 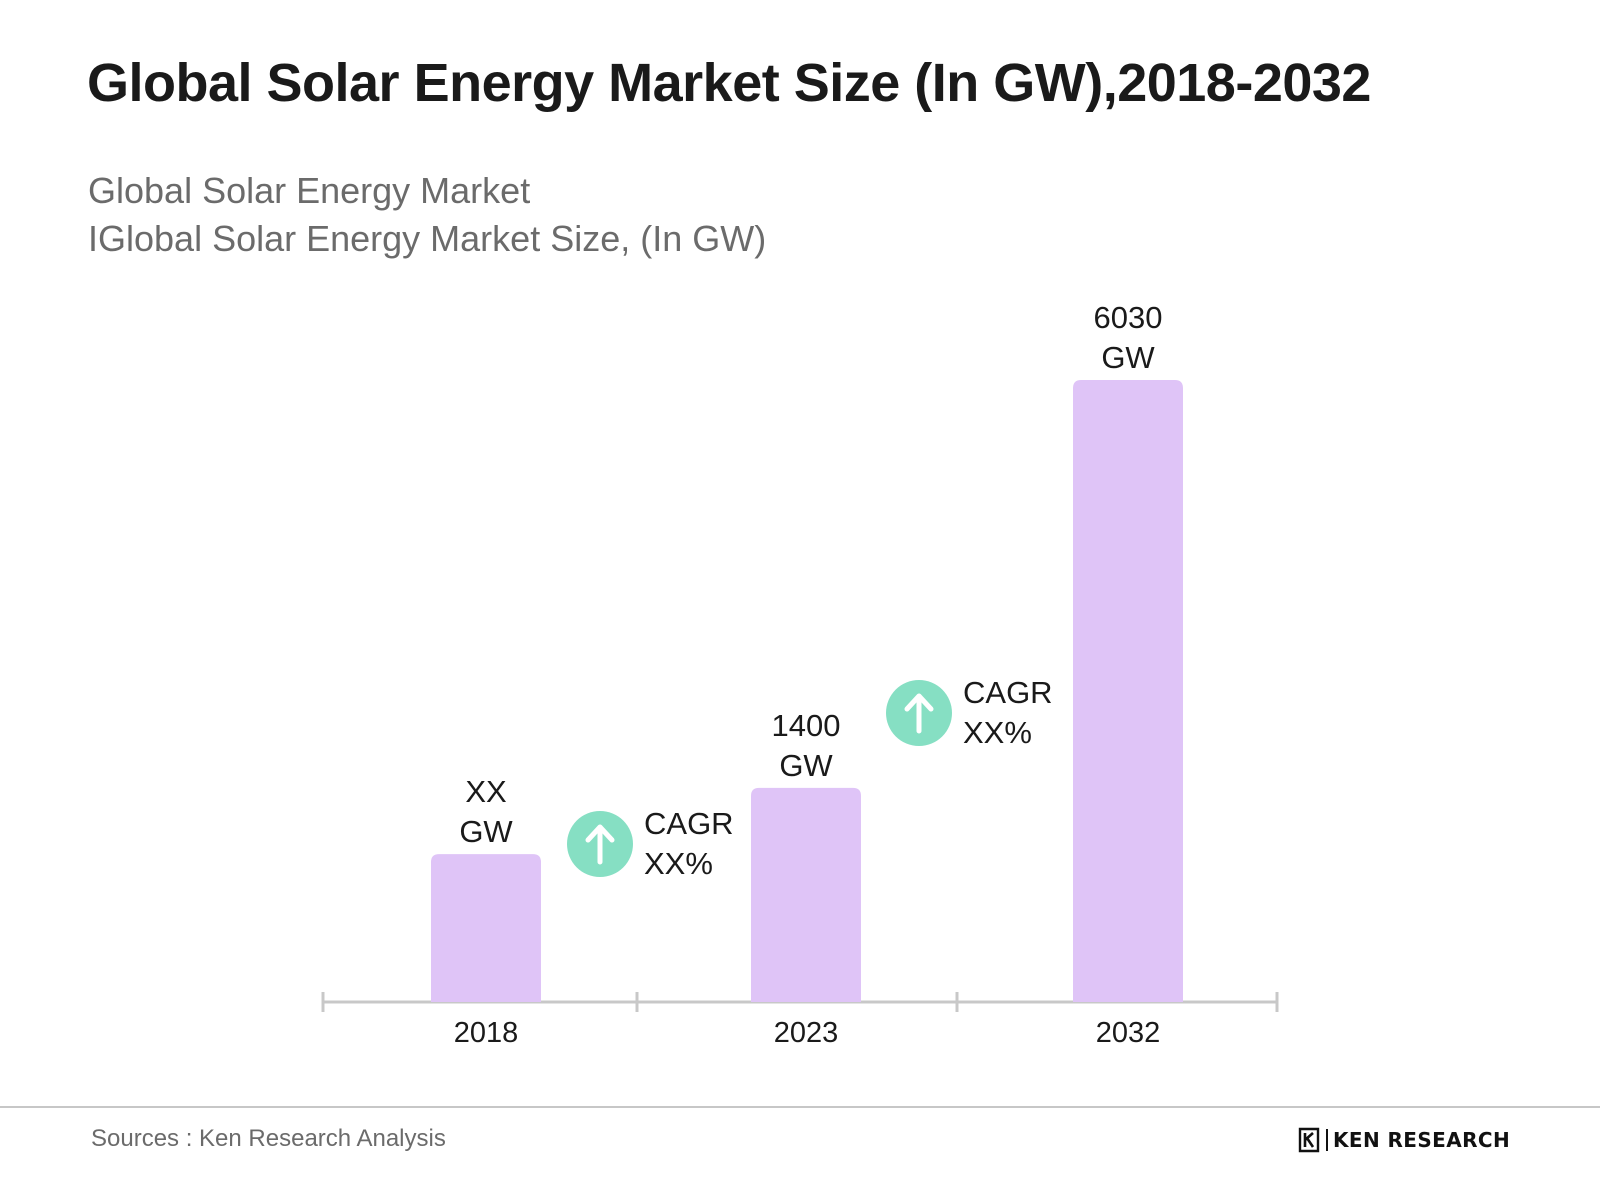 What do you see at coordinates (268, 1138) in the screenshot?
I see `source-note: Sources : Ken Research Analysis` at bounding box center [268, 1138].